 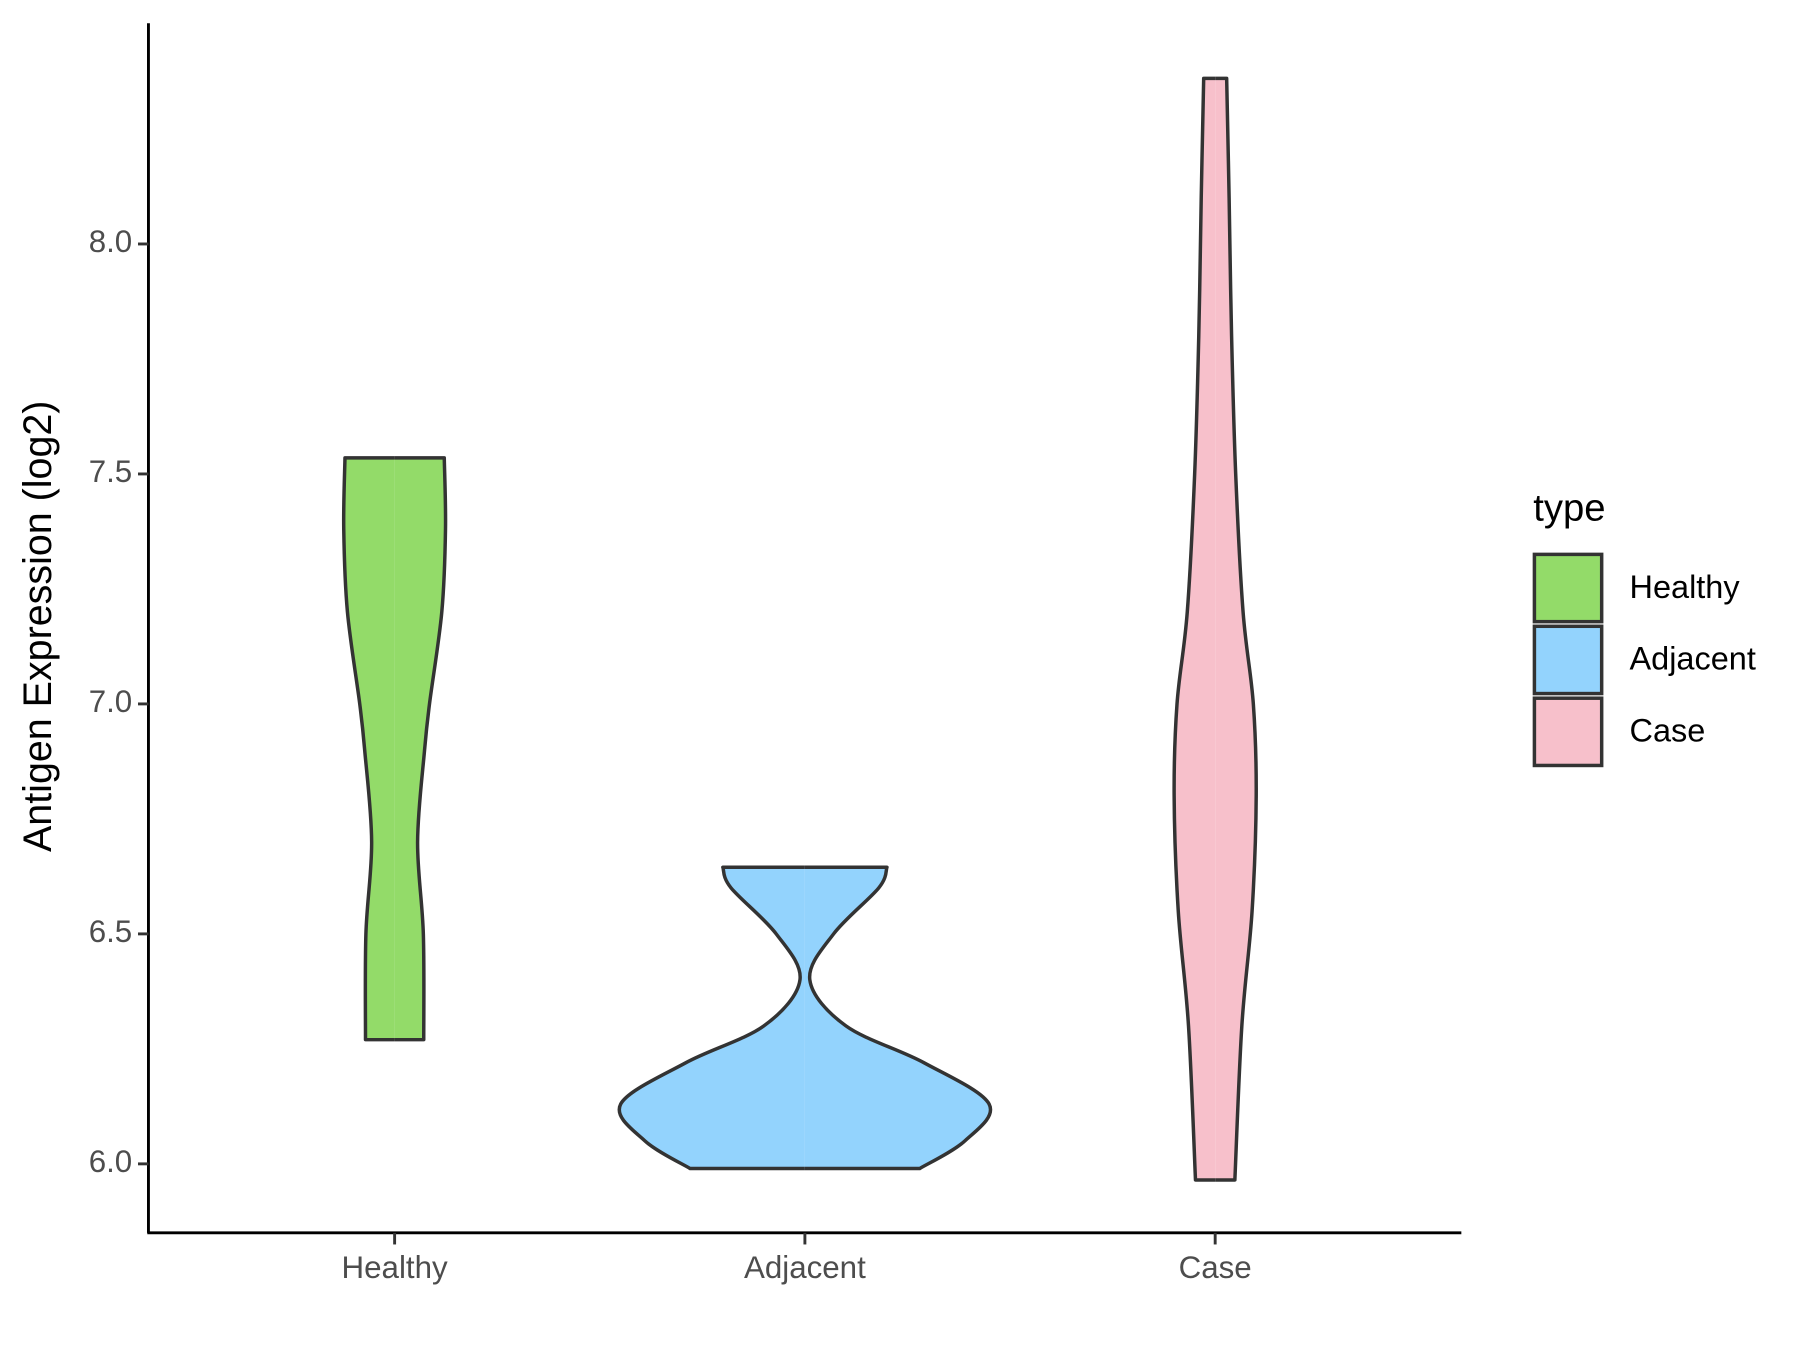 What do you see at coordinates (1215, 1267) in the screenshot?
I see `x-tick-label: Case` at bounding box center [1215, 1267].